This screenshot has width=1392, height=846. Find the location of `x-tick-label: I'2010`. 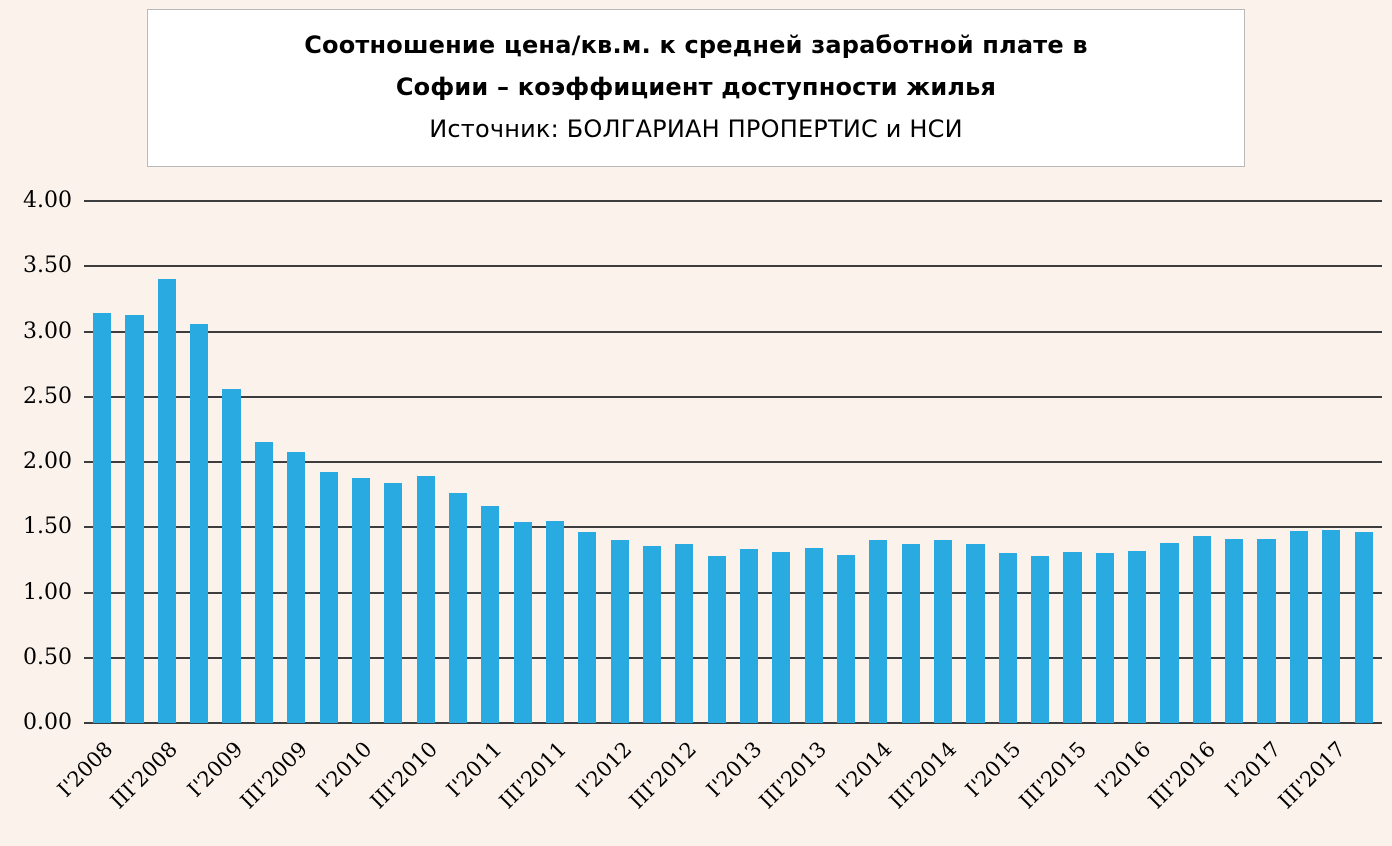

x-tick-label: I'2010 is located at coordinates (344, 769).